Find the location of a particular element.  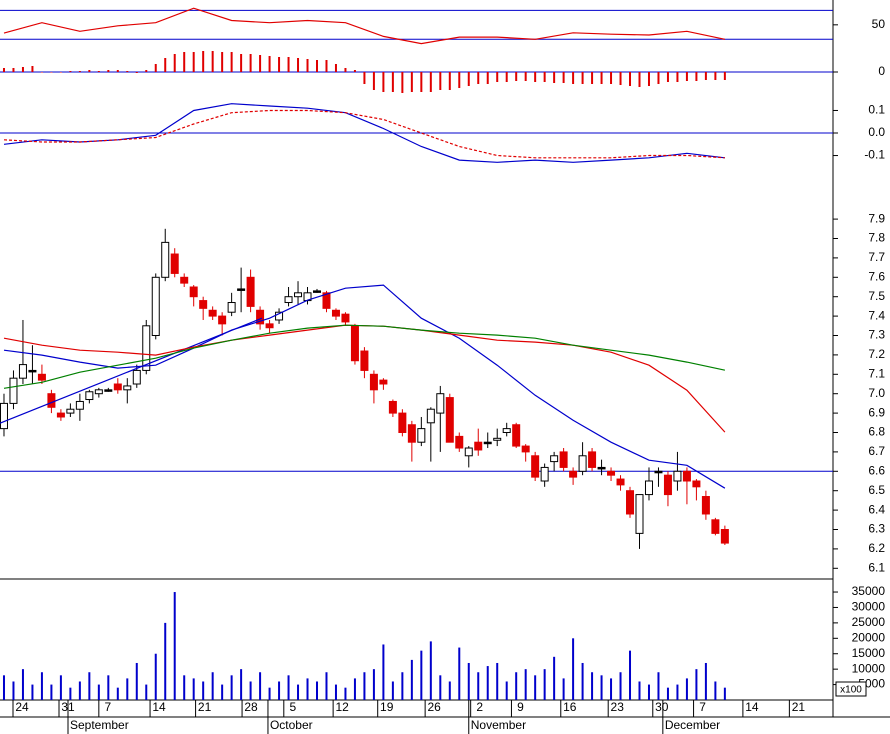

x-tick-label: 2 is located at coordinates (479, 707).